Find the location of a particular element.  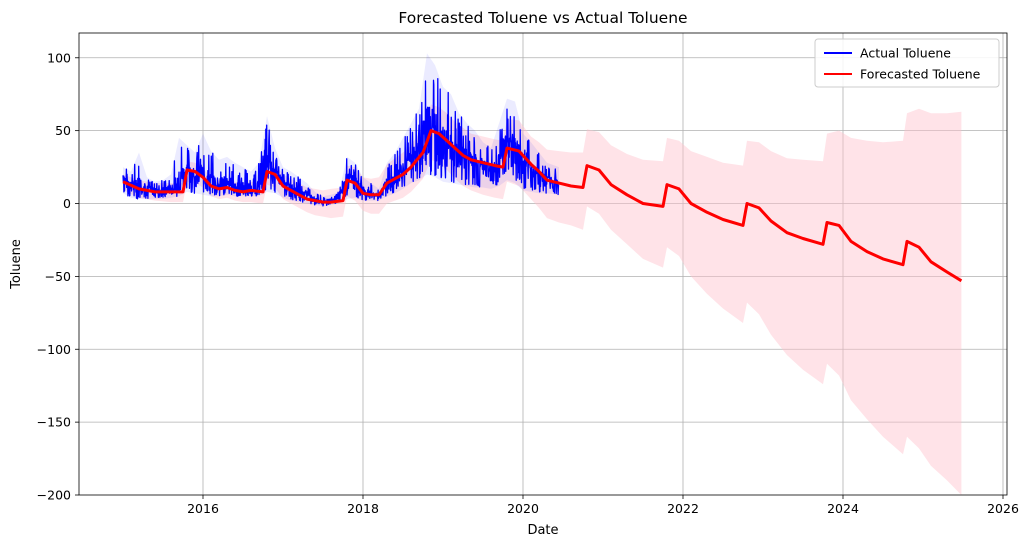

x-axis-ticks: 2016 2018 2020 2022 2024 2026 is located at coordinates (603, 505).